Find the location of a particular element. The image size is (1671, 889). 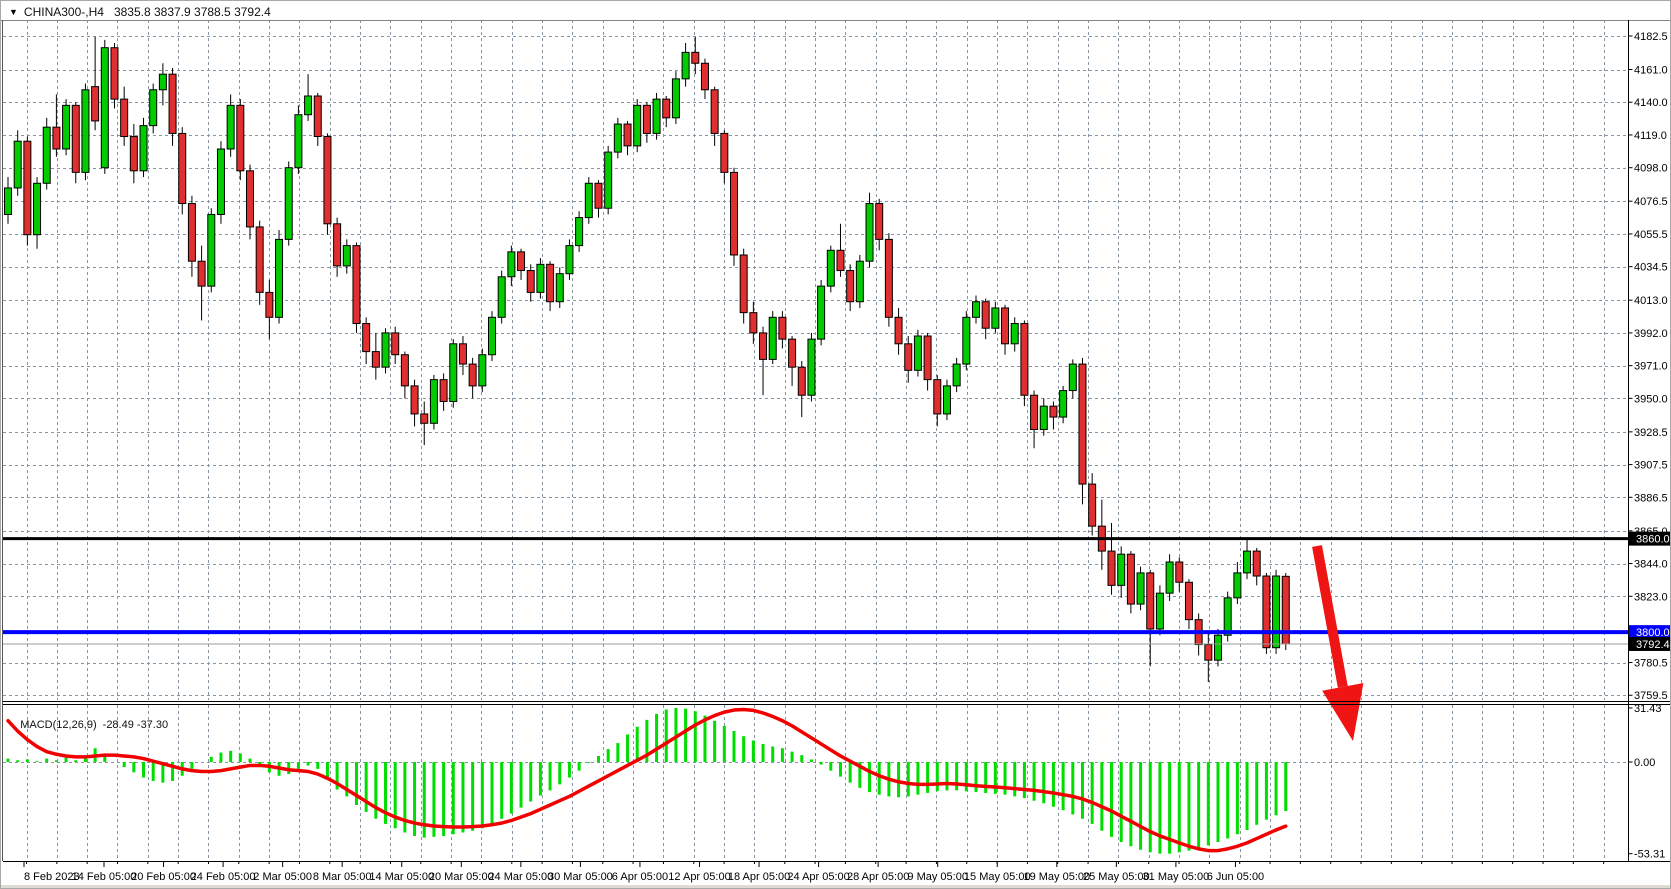

panel-divider-top is located at coordinates (836, 701).